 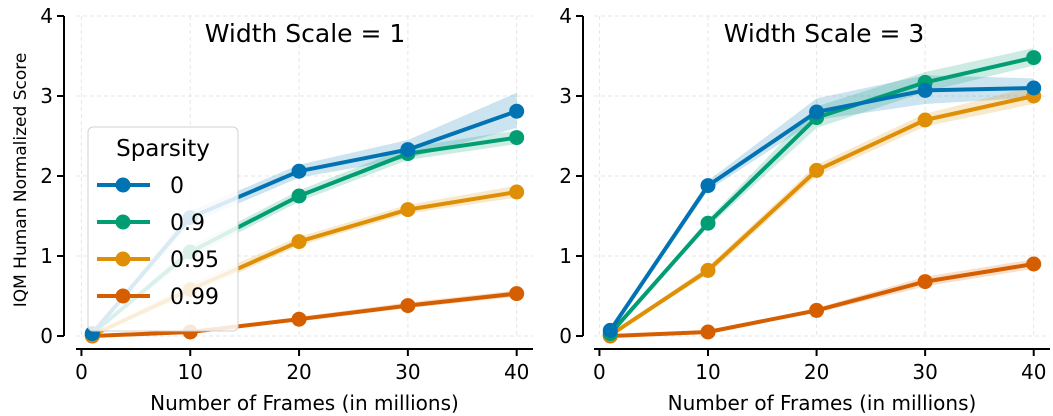 I want to click on series-line-0.99, so click(x=822, y=300).